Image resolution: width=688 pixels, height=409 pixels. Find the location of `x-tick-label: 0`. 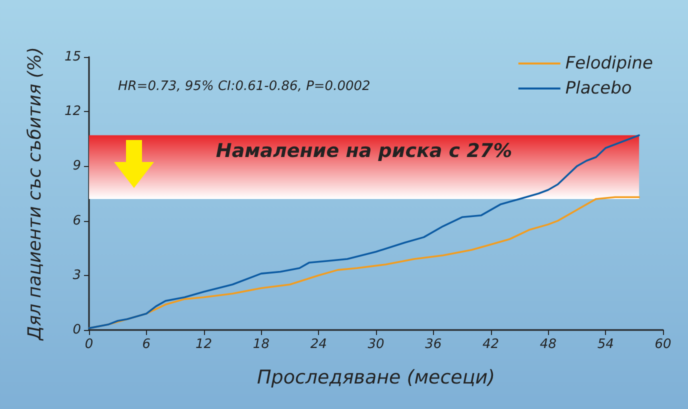

x-tick-label: 0 is located at coordinates (89, 344).